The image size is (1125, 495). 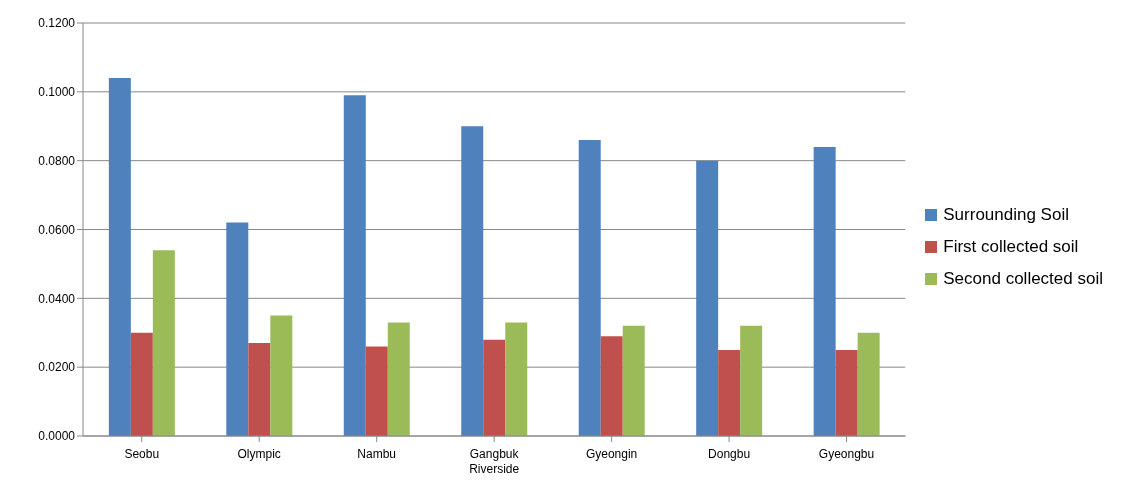 What do you see at coordinates (142, 454) in the screenshot?
I see `x-tick-label: Seobu` at bounding box center [142, 454].